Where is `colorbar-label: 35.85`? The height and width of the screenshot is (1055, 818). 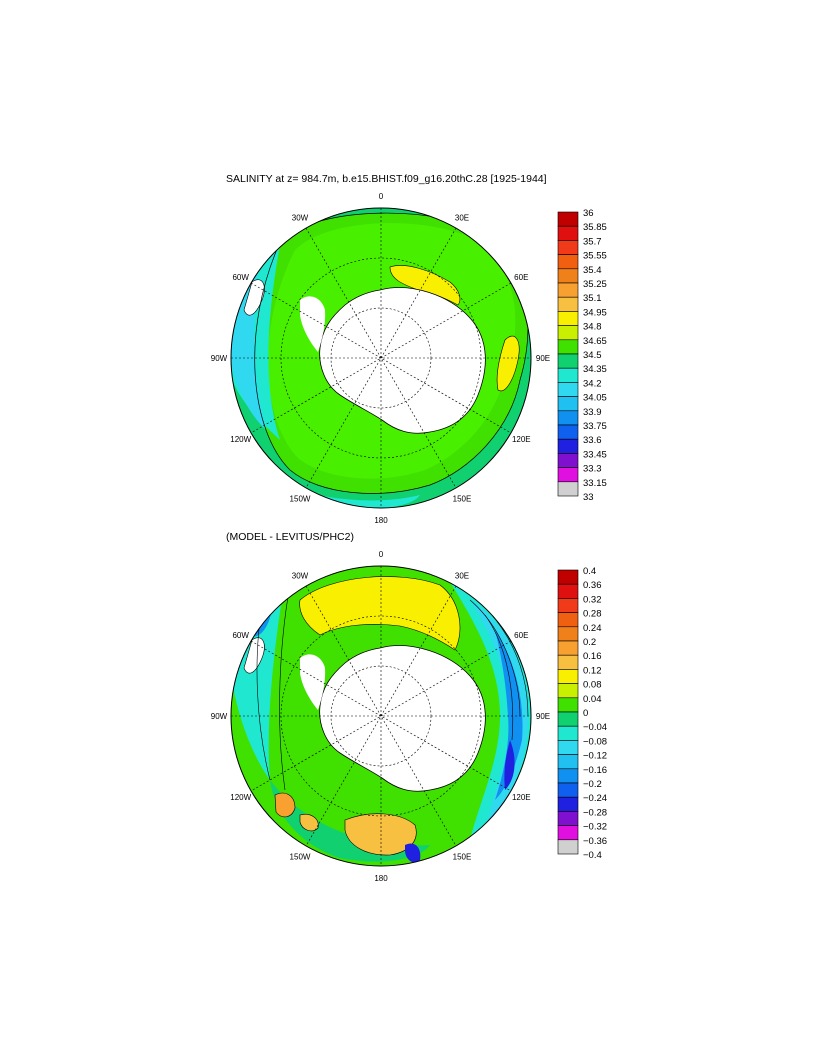
colorbar-label: 35.85 is located at coordinates (595, 227).